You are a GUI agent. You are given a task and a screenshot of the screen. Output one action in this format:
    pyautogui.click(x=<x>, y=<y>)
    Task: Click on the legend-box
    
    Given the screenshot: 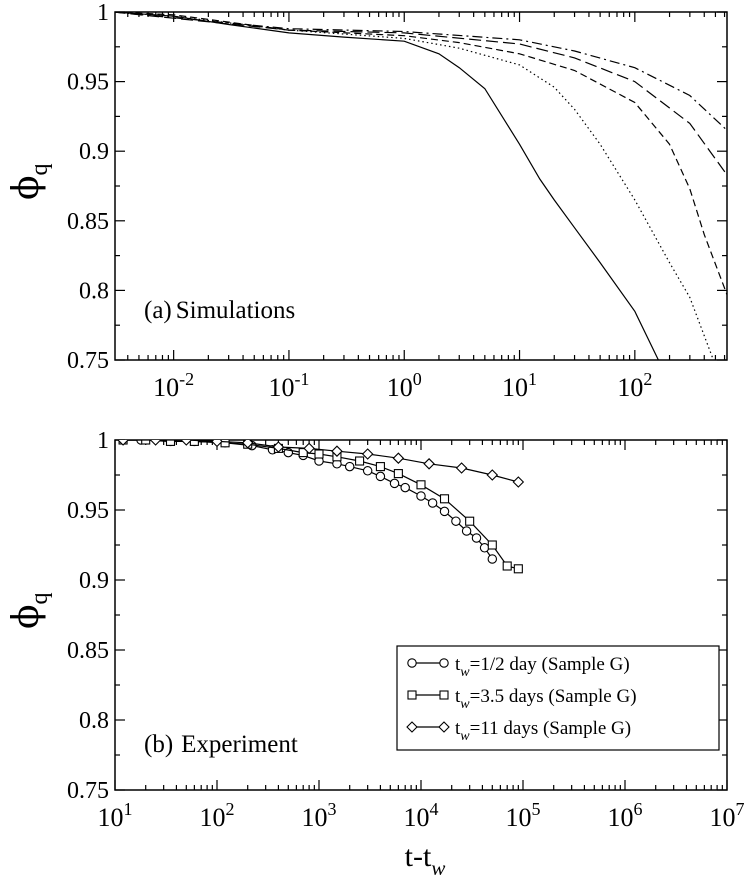 What is the action you would take?
    pyautogui.click(x=558, y=698)
    